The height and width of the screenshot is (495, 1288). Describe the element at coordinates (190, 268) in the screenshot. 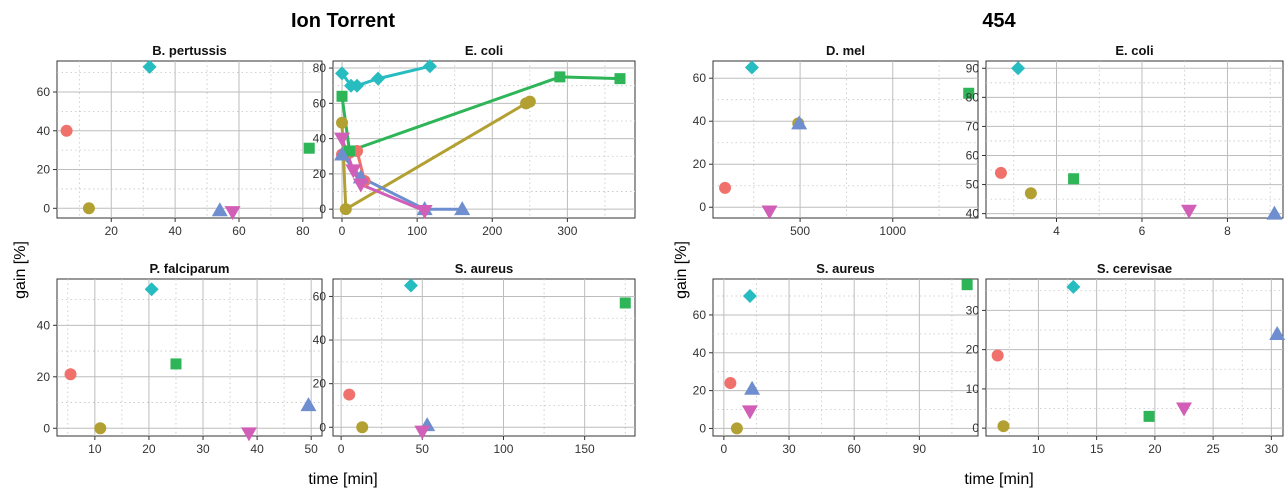

I see `panel-title: P. falciparum` at that location.